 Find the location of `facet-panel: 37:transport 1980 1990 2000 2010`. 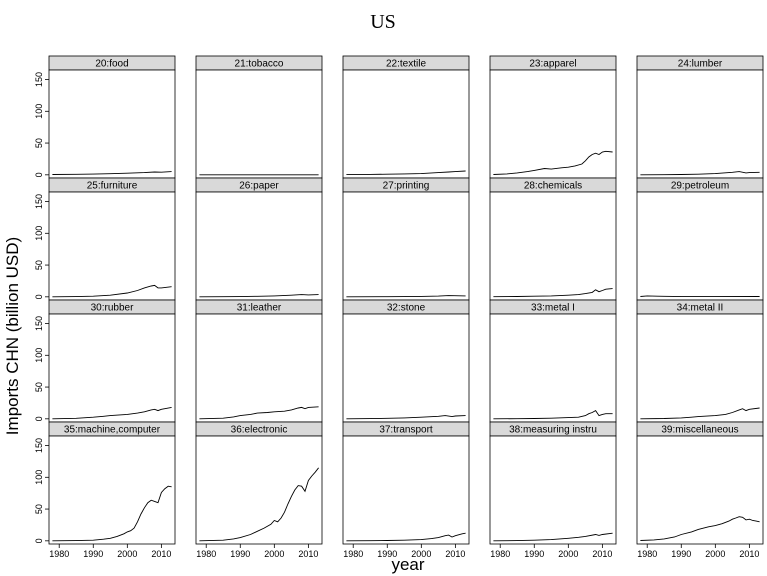

facet-panel: 37:transport 1980 1990 2000 2010 is located at coordinates (406, 490).